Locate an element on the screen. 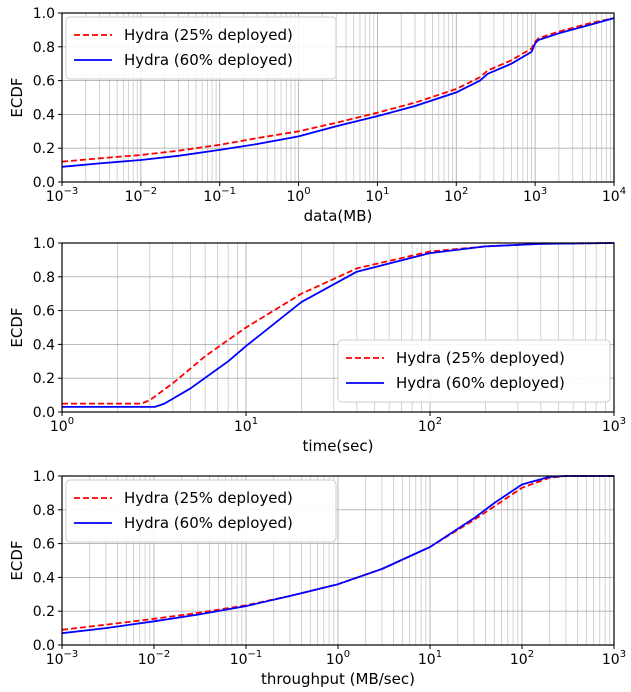 The width and height of the screenshot is (631, 692). x-axis-label: time(sec) is located at coordinates (338, 446).